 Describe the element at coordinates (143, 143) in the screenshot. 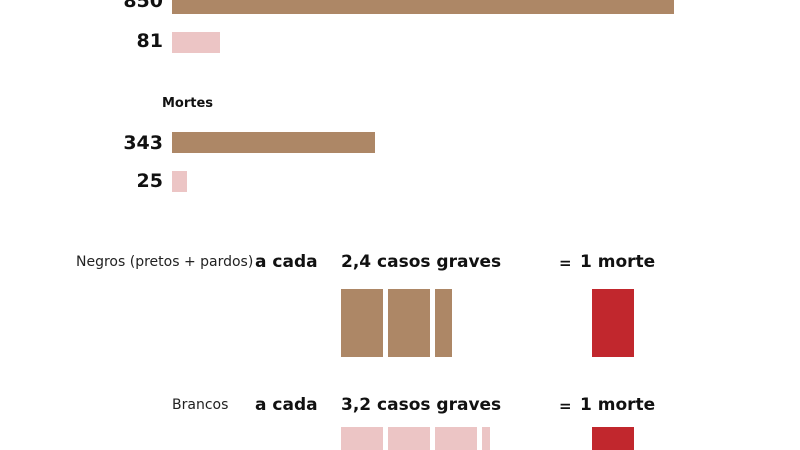

I see `value-label-negros-deaths: 343` at that location.